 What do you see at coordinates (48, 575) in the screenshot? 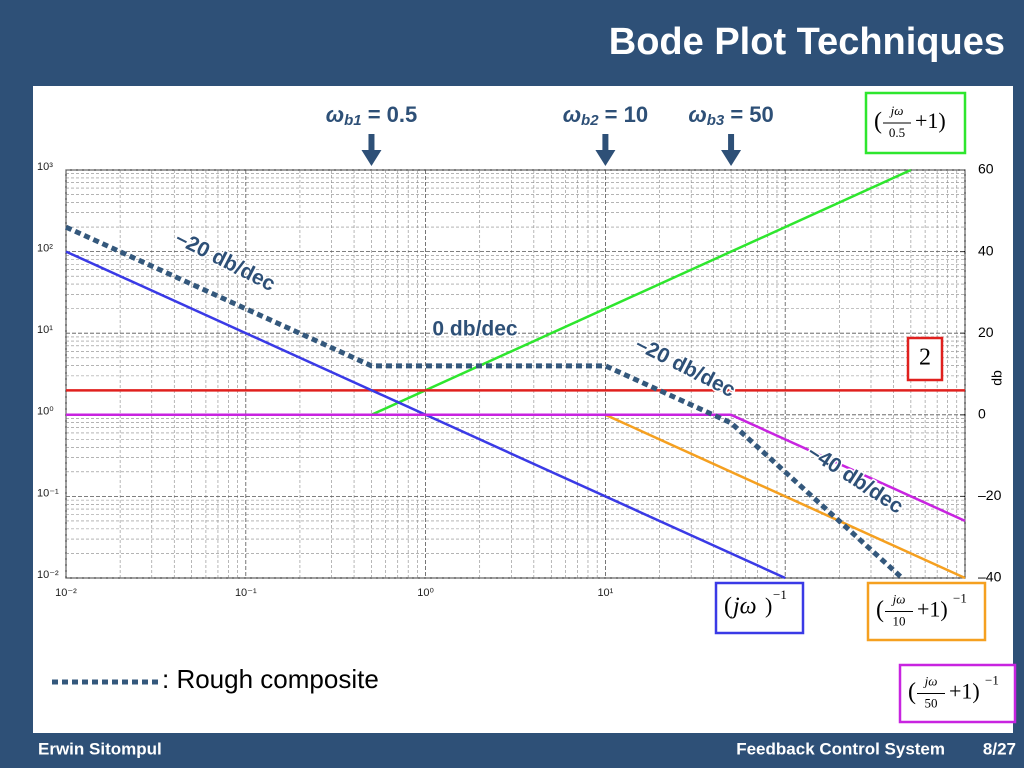
I see `y2-tick-label: 10⁻²` at bounding box center [48, 575].